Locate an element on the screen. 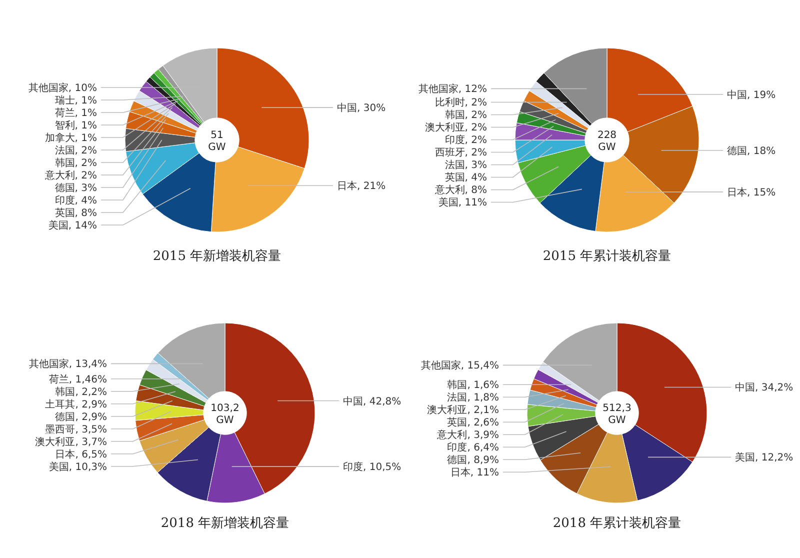 This screenshot has width=800, height=558. slice-label: 英国, 2,6% is located at coordinates (473, 422).